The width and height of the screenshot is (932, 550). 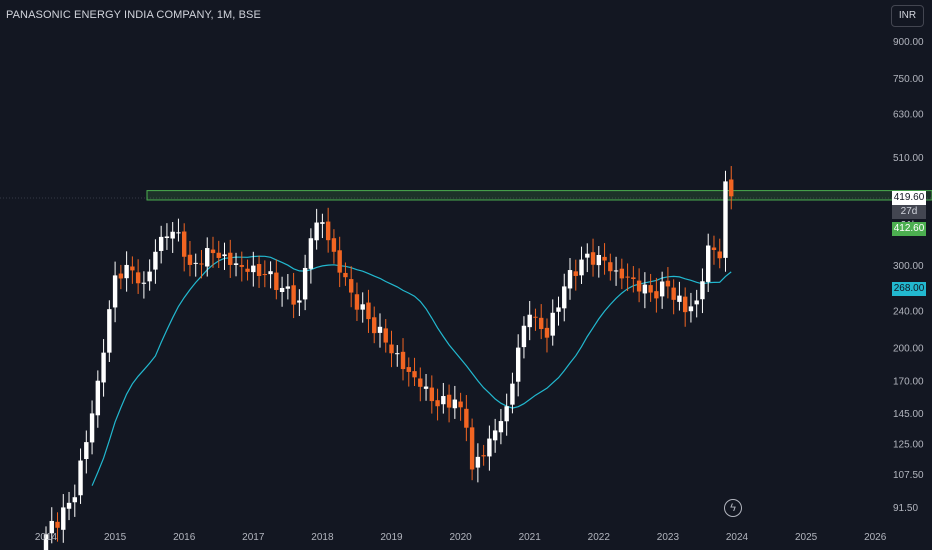 What do you see at coordinates (908, 475) in the screenshot?
I see `y-tick-label: 107.50` at bounding box center [908, 475].